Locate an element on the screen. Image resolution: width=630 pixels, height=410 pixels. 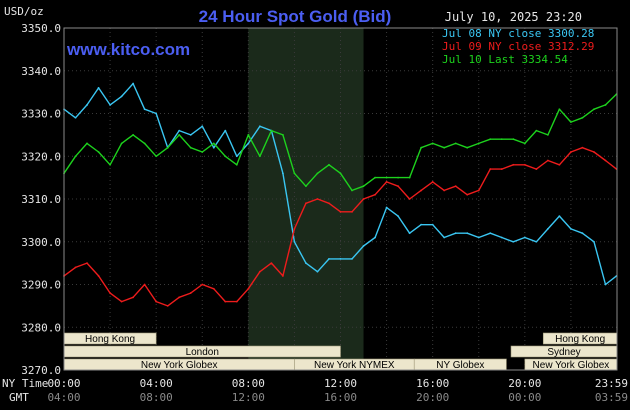
x-tick-label-ny: 04:00 is located at coordinates (156, 383).